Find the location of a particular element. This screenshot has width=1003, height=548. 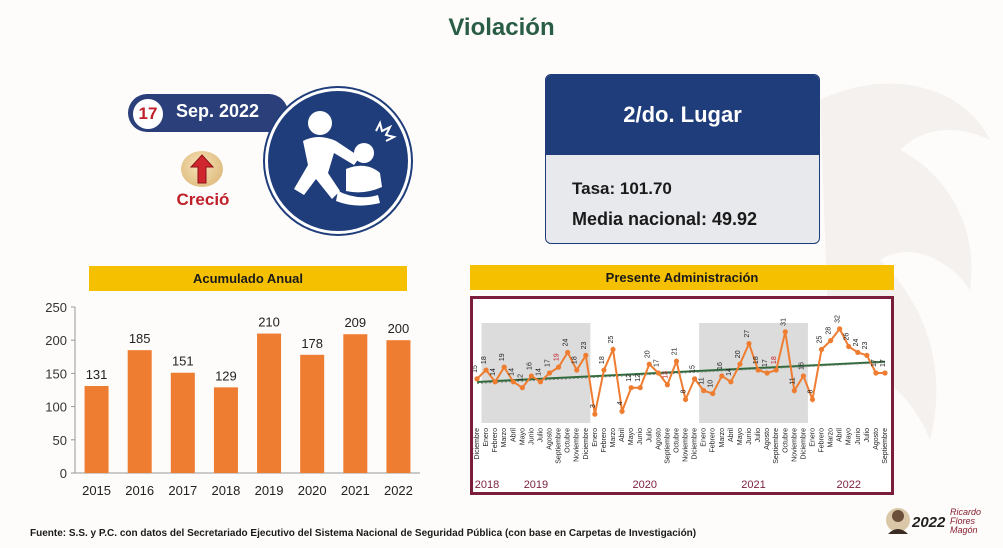

dotted-trend-line is located at coordinates (681, 373).